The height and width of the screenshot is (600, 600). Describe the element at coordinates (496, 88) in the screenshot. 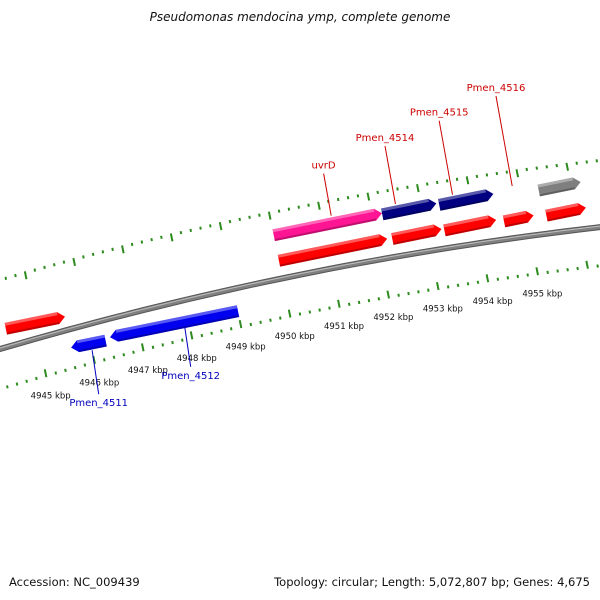

I see `gene-label: Pmen_4516` at that location.